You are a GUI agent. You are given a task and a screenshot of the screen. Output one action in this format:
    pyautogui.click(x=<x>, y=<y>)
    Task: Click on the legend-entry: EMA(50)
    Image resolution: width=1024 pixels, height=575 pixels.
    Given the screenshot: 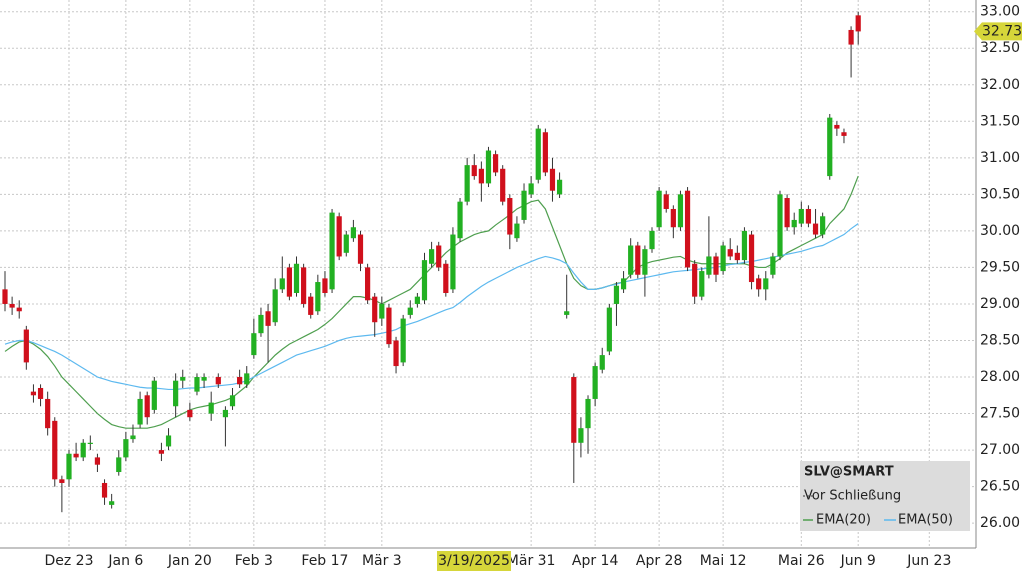 What is the action you would take?
    pyautogui.click(x=925, y=520)
    